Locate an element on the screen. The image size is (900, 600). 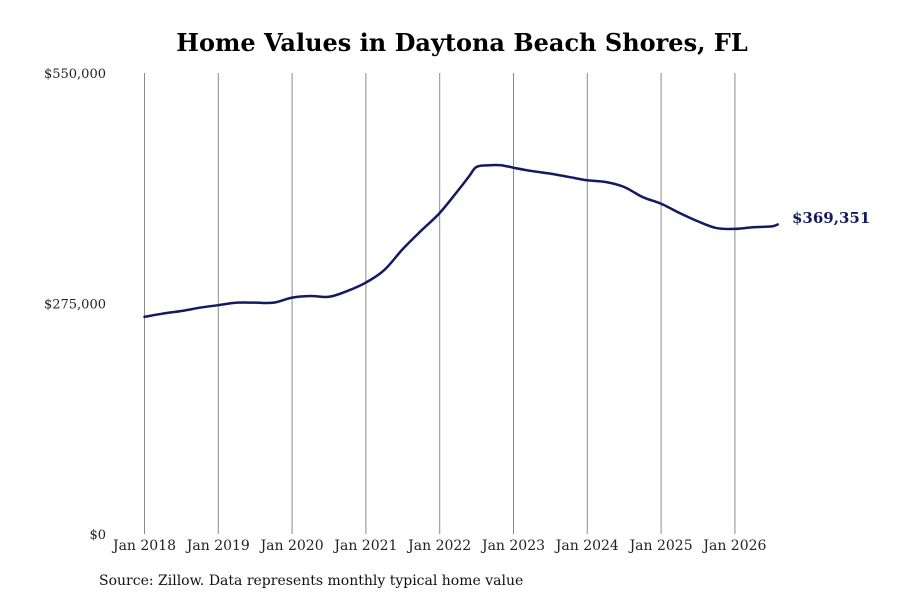
y-tick-label: $0 is located at coordinates (97, 535).